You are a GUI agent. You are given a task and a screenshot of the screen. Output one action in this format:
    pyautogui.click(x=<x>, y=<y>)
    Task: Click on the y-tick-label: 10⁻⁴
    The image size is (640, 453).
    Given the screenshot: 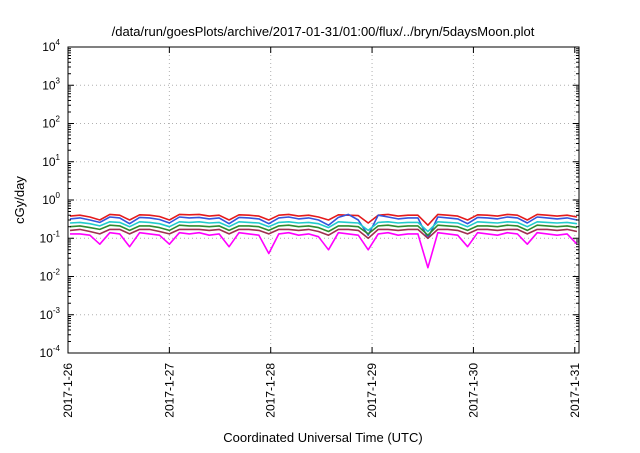 What is the action you would take?
    pyautogui.click(x=50, y=352)
    